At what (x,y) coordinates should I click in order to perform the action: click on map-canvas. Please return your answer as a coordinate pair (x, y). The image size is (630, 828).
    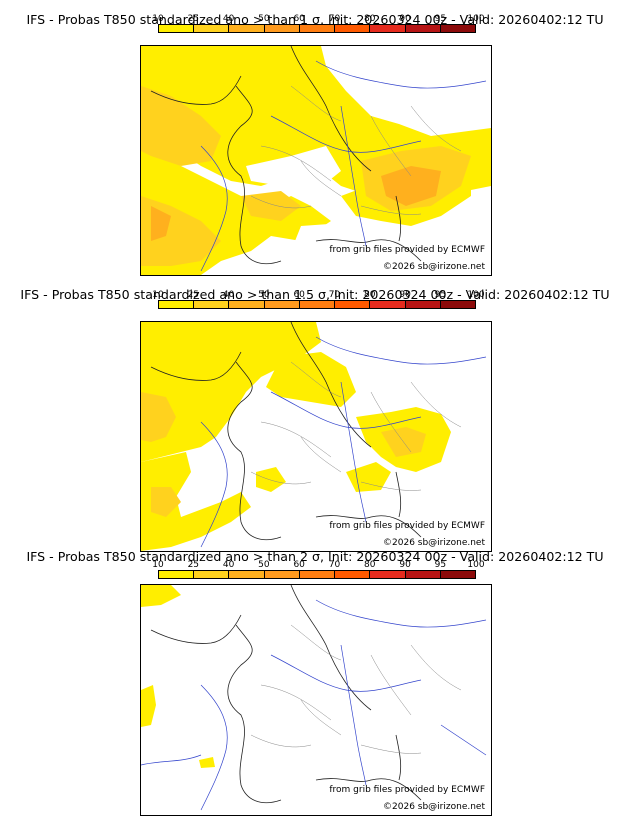
    Looking at the image, I should click on (314, 698).